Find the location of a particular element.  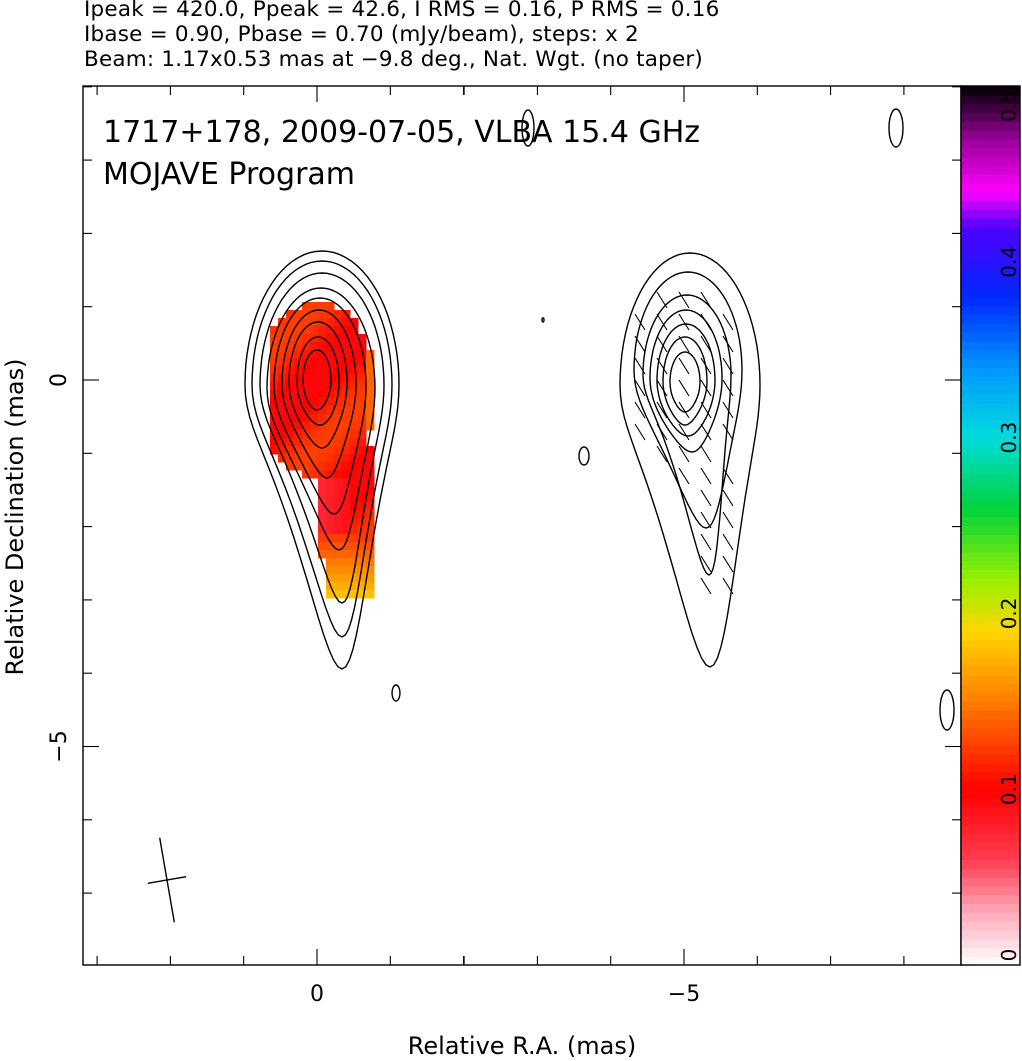

x-tick-label: −5 is located at coordinates (684, 994).